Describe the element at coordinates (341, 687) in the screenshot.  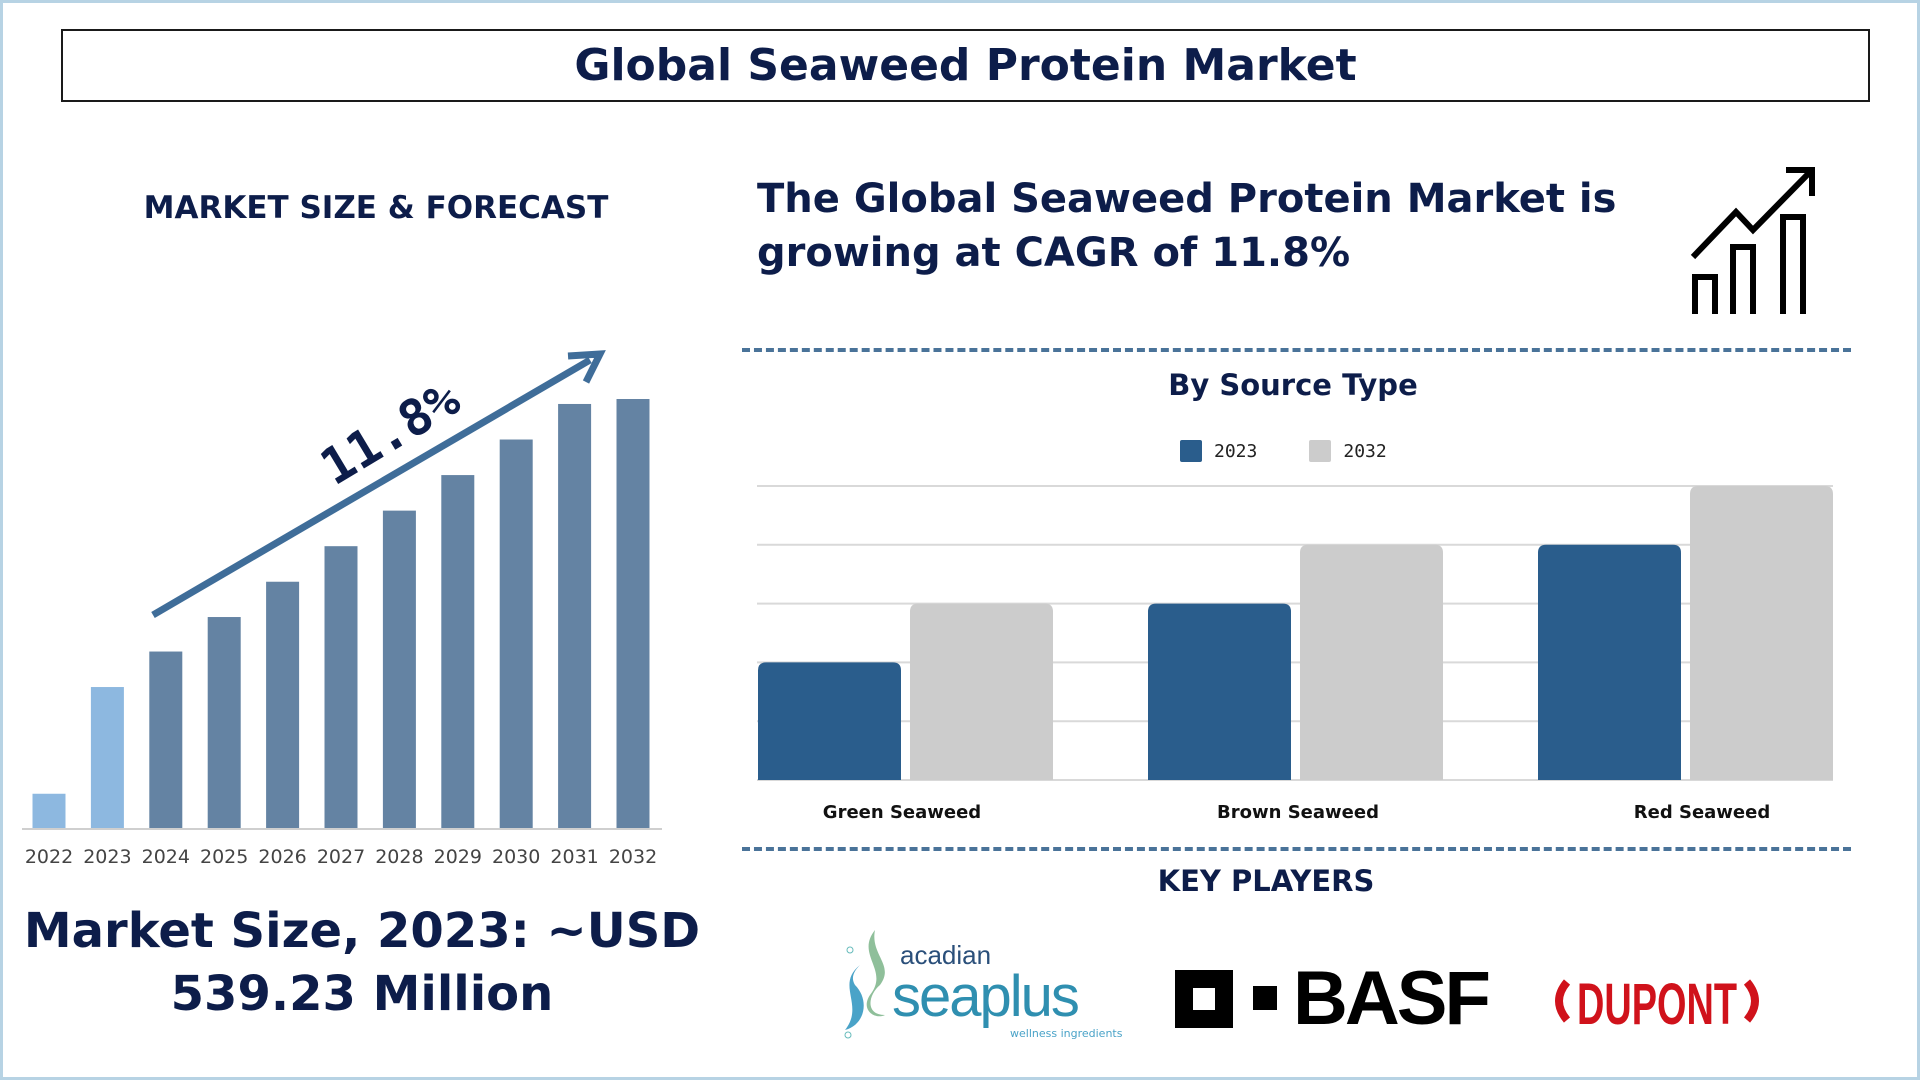
I see `bar-2027` at that location.